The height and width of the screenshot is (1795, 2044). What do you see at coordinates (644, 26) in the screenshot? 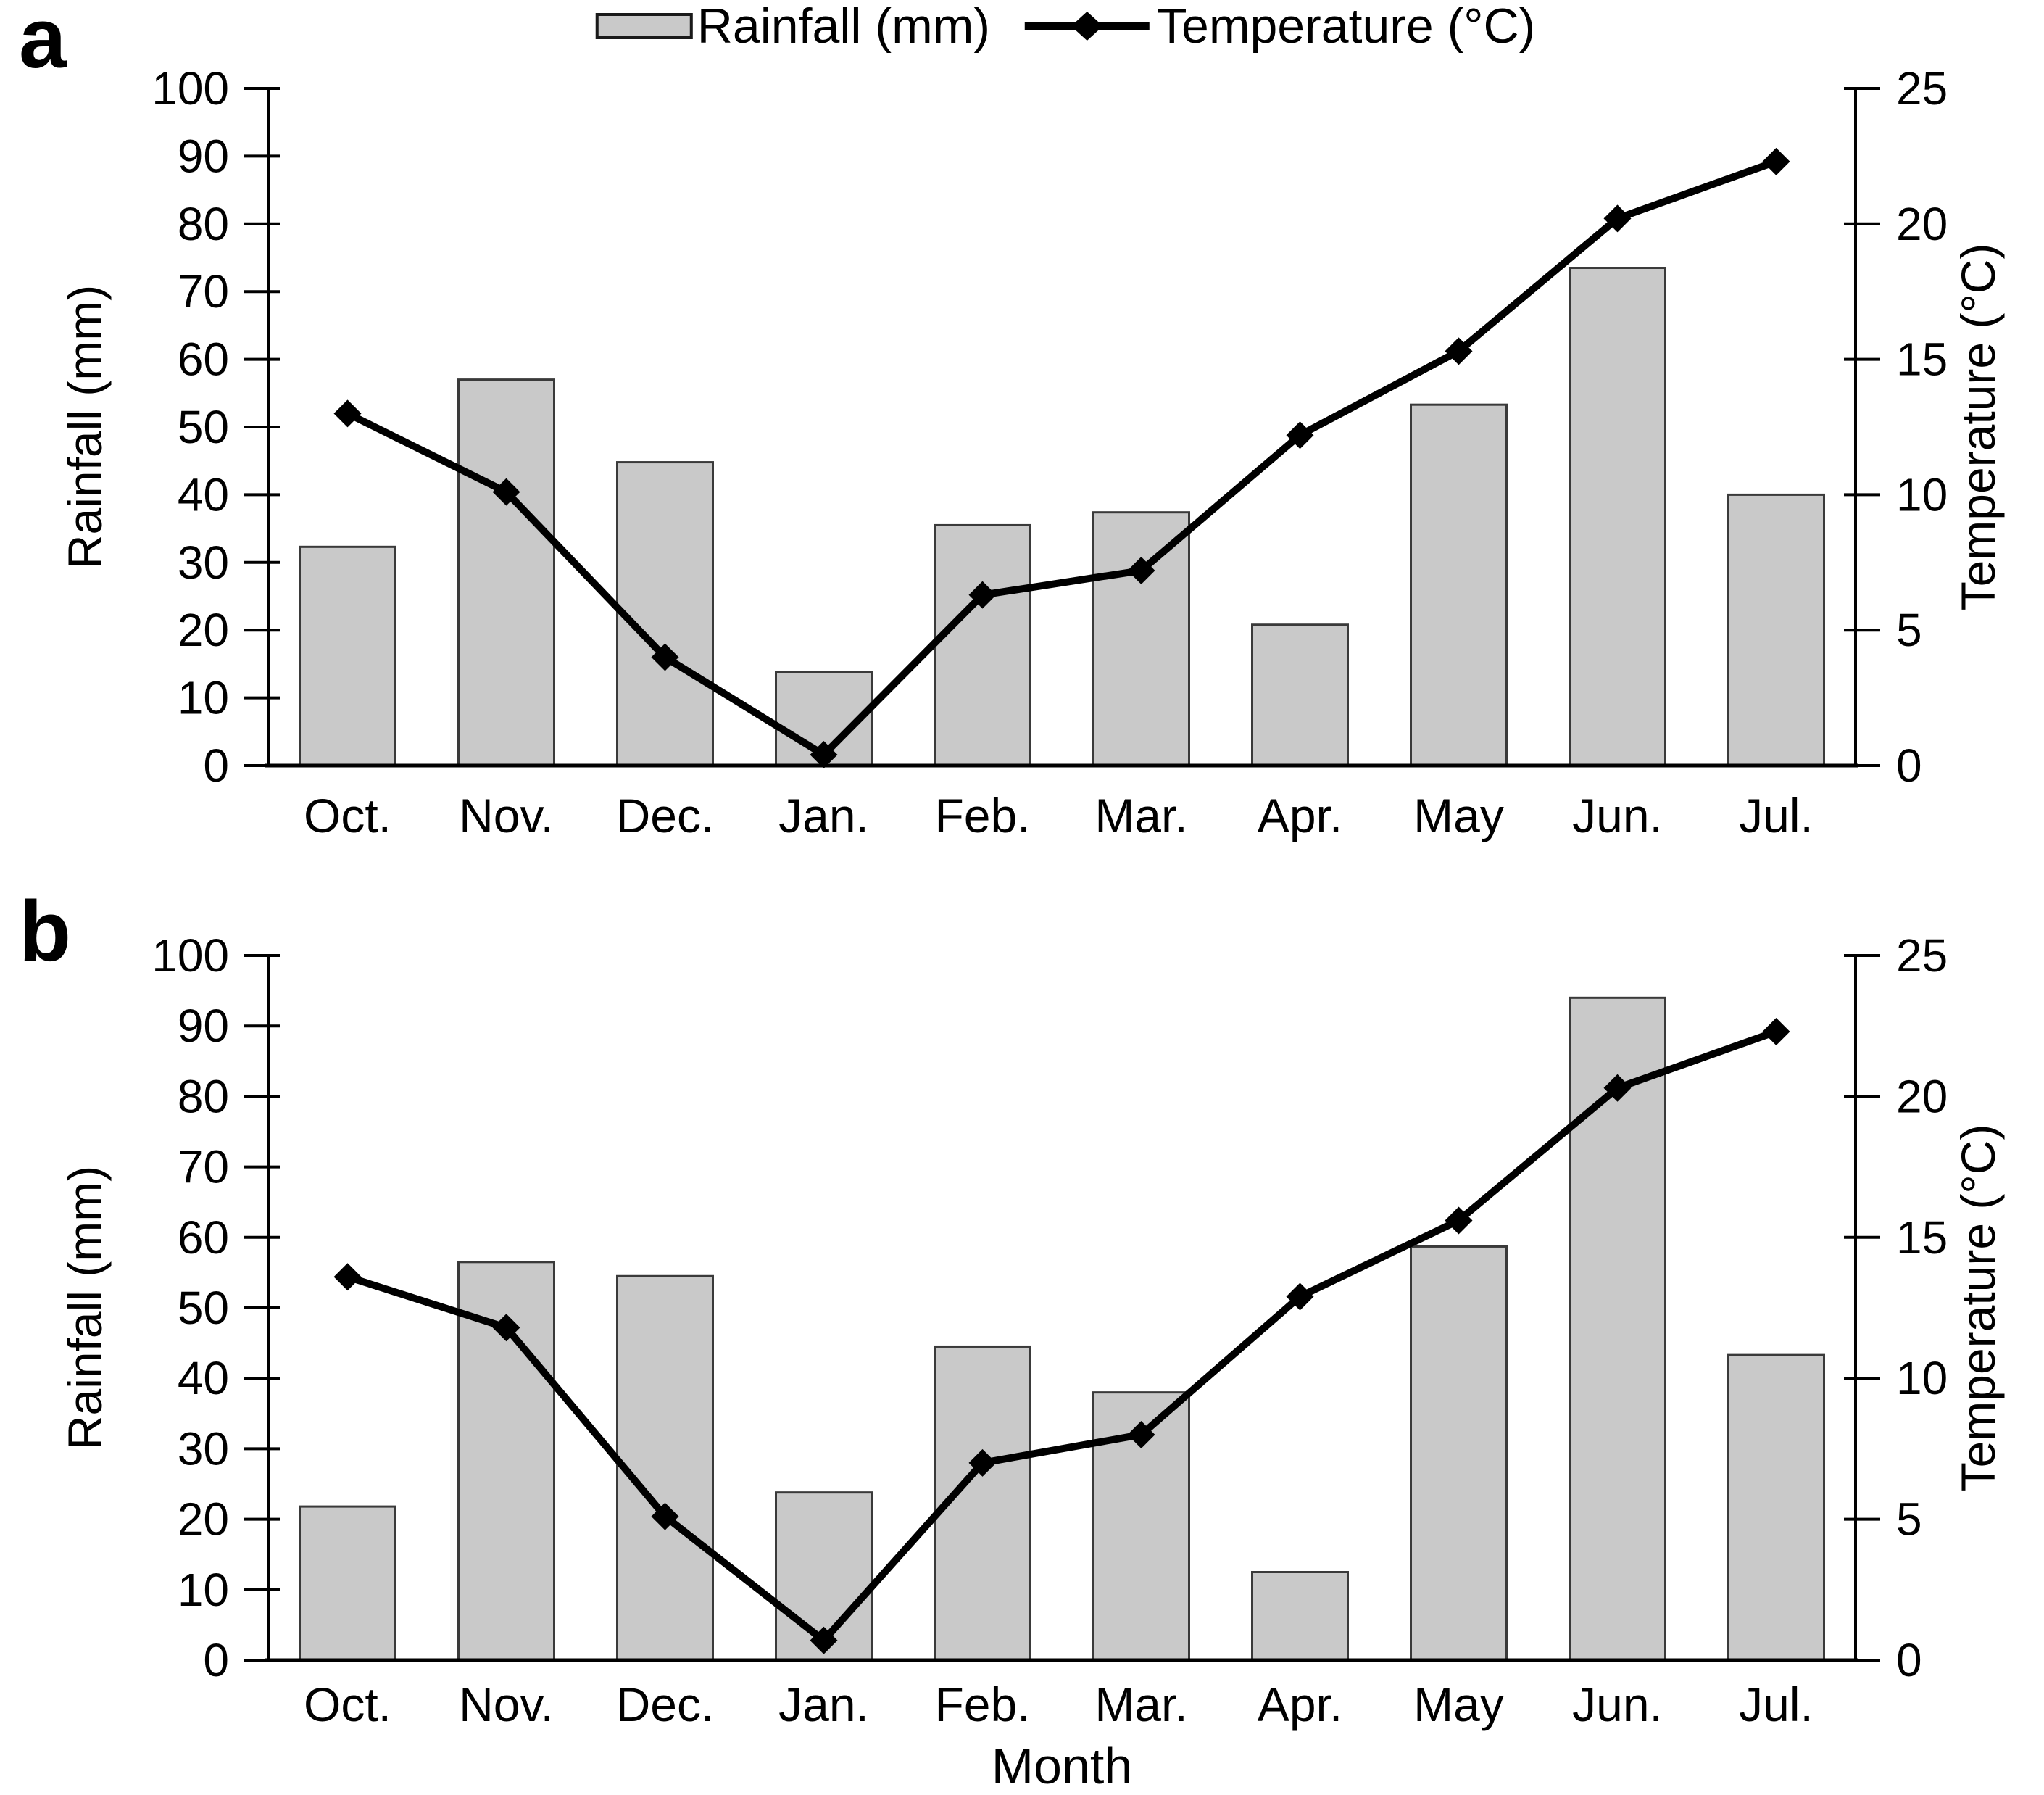
I see `rainfall-swatch-icon` at bounding box center [644, 26].